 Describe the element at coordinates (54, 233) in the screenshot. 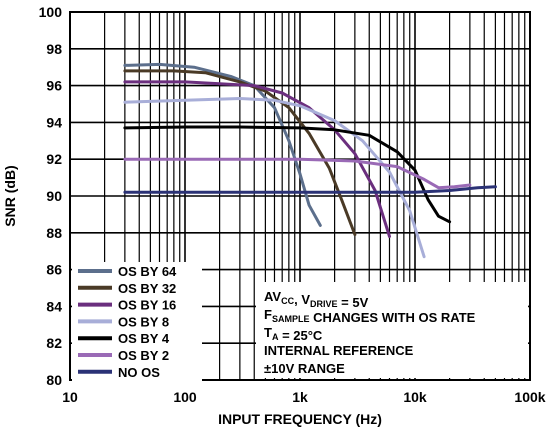

I see `y-tick-label: 88` at that location.